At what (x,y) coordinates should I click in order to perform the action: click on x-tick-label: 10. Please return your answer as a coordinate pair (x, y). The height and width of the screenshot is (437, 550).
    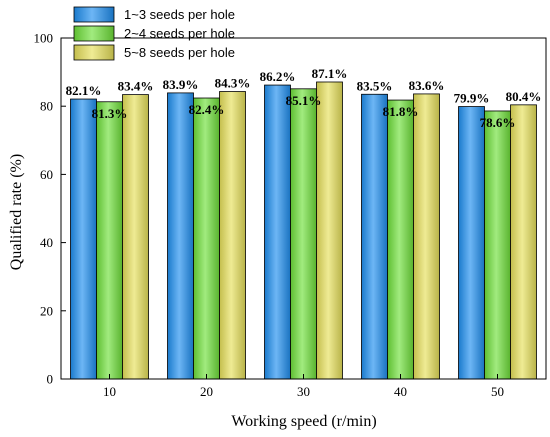
    Looking at the image, I should click on (109, 391).